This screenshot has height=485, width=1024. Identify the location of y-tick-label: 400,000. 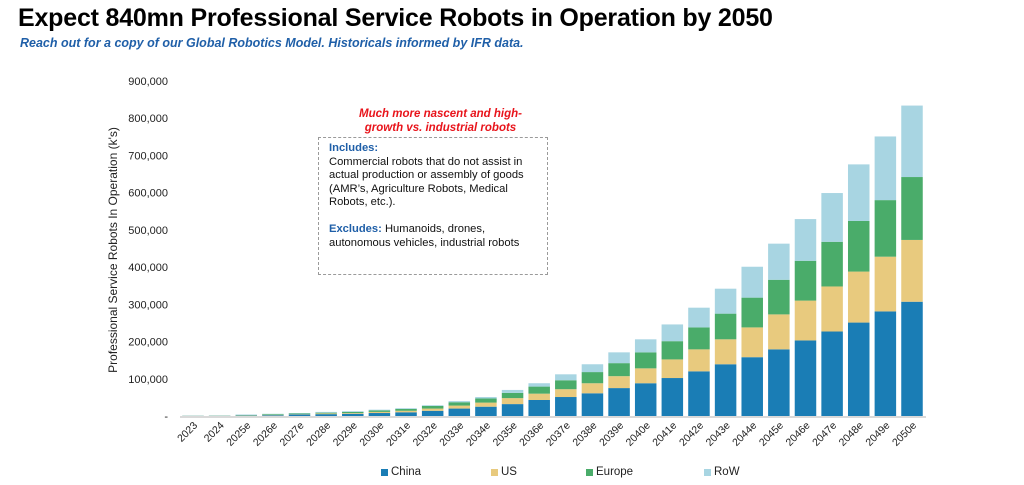
(148, 268).